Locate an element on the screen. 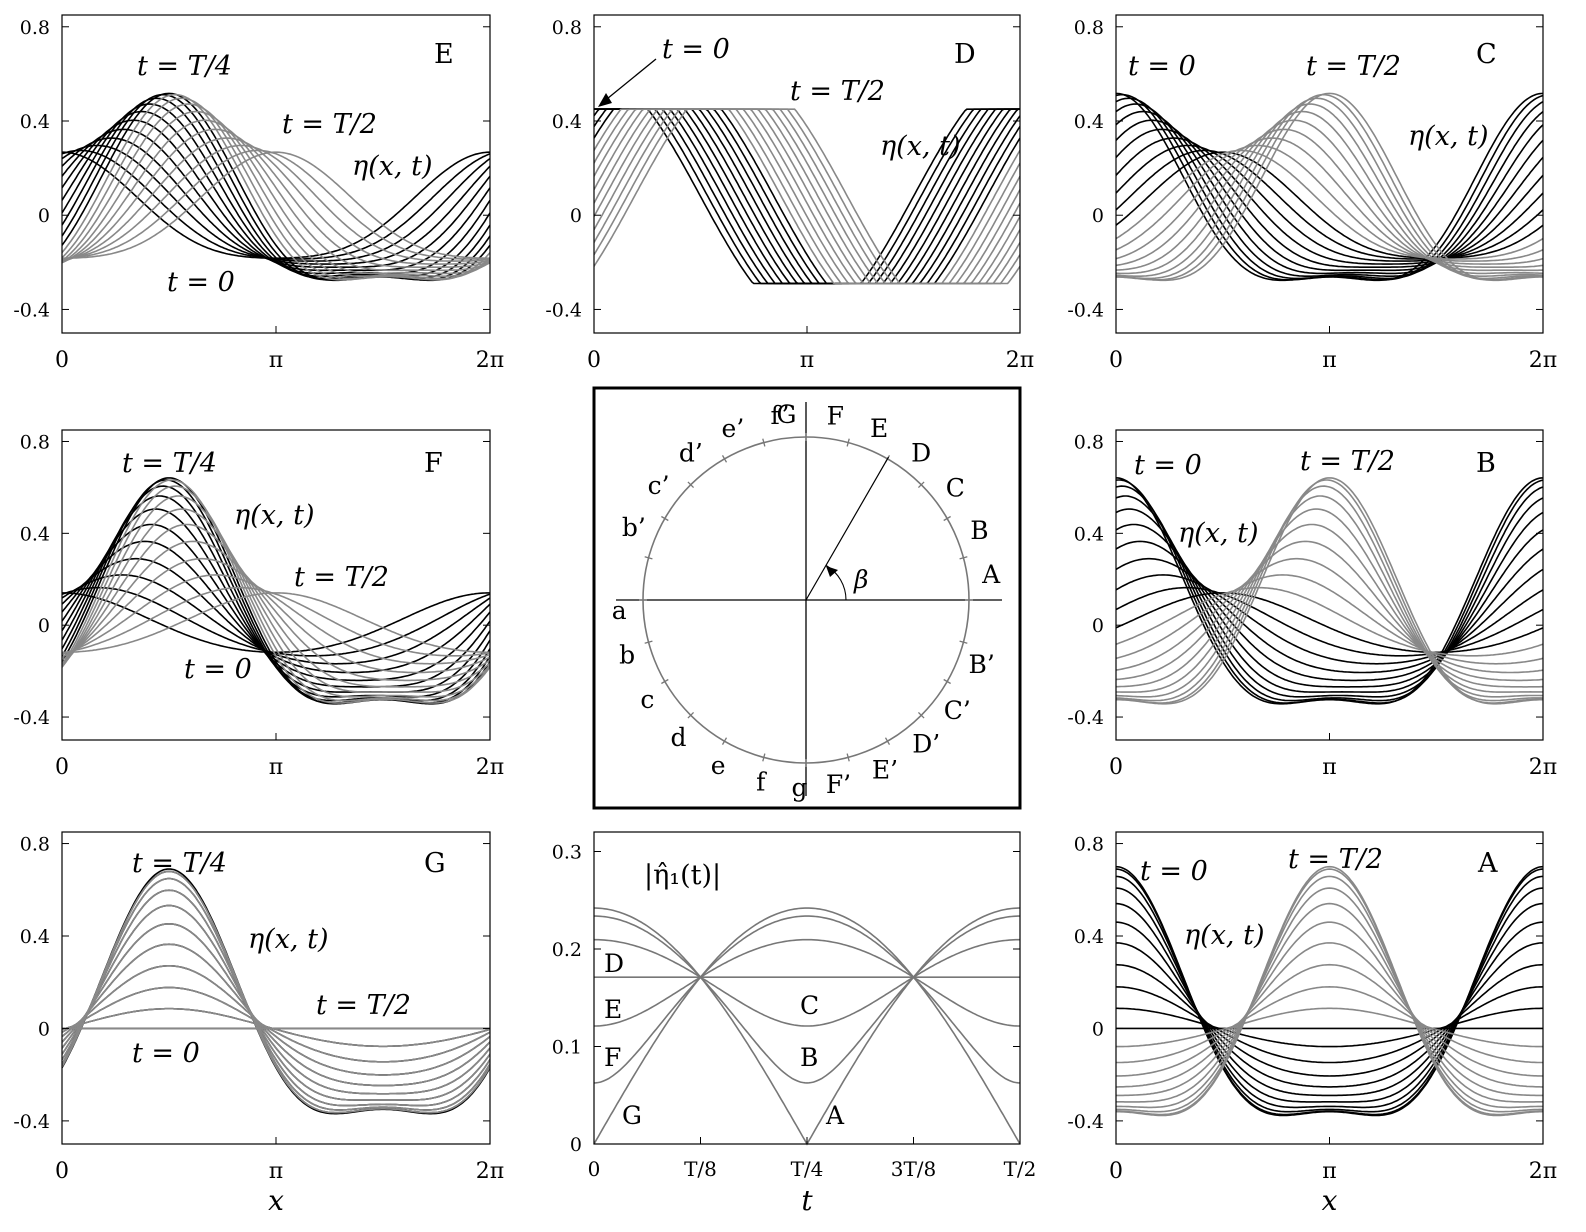  x-tick-label: T/2 is located at coordinates (1020, 1169).